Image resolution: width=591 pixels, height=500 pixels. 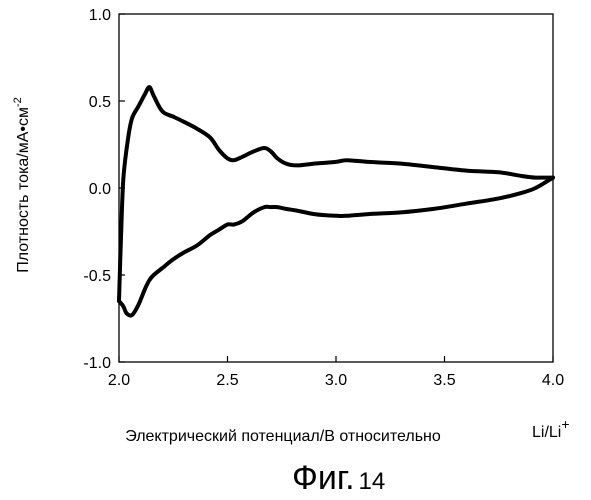 I want to click on x-axis-unit-sup: +, so click(x=565, y=424).